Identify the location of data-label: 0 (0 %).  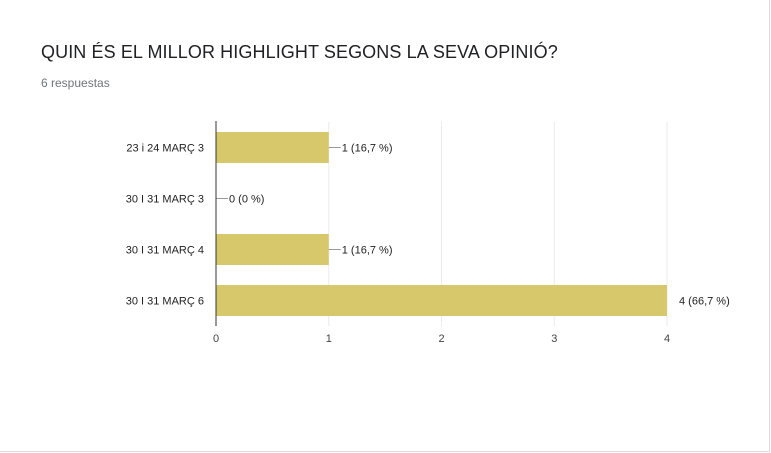
(246, 200).